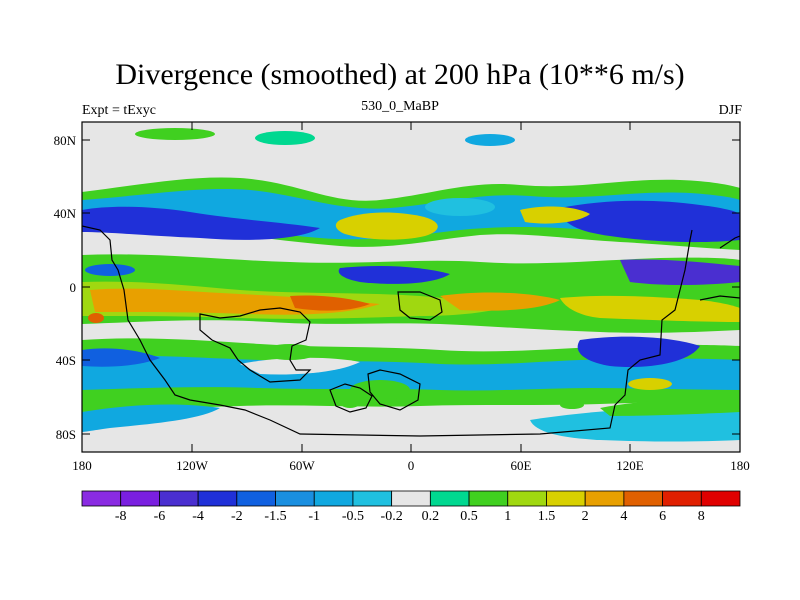  What do you see at coordinates (236, 516) in the screenshot?
I see `colorbar-label: -2` at bounding box center [236, 516].